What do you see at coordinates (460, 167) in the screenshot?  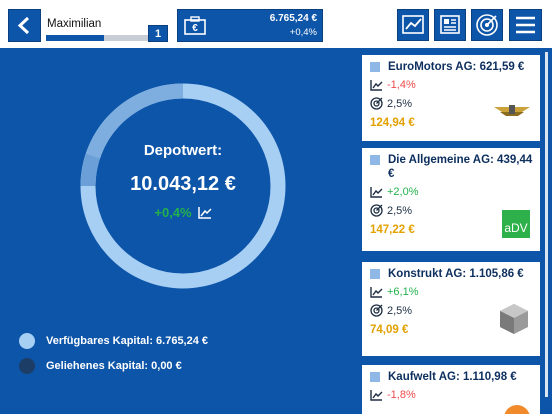 I see `stock-name: Die Allgemeine AG: 439,44 €` at bounding box center [460, 167].